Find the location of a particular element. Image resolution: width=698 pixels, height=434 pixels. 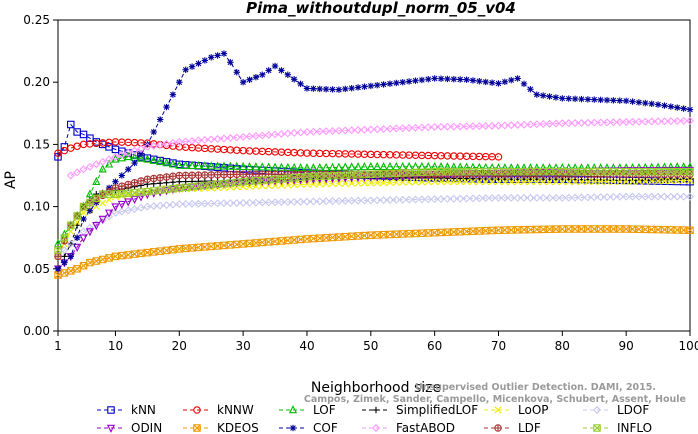

x-tick-label: 40 is located at coordinates (306, 346).